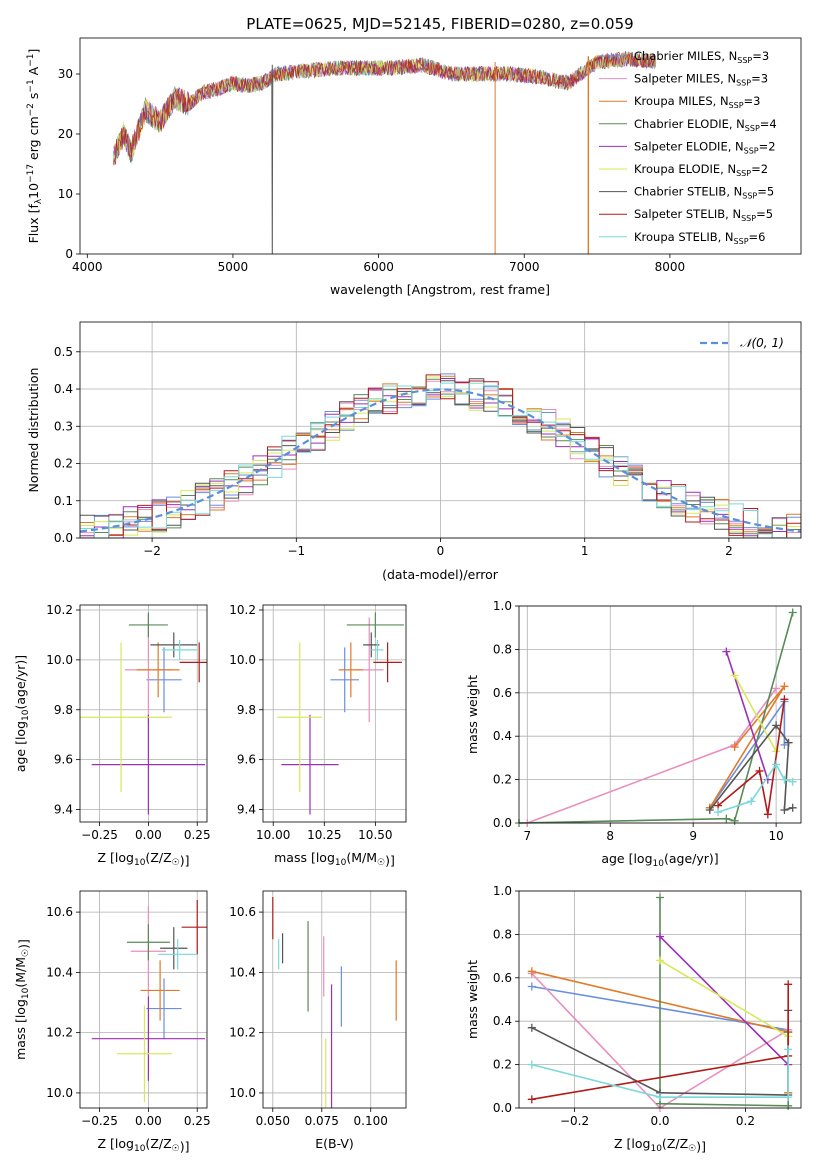 The width and height of the screenshot is (819, 1170). I want to click on x-axis-label: wavelength [Angstrom, rest frame], so click(440, 289).